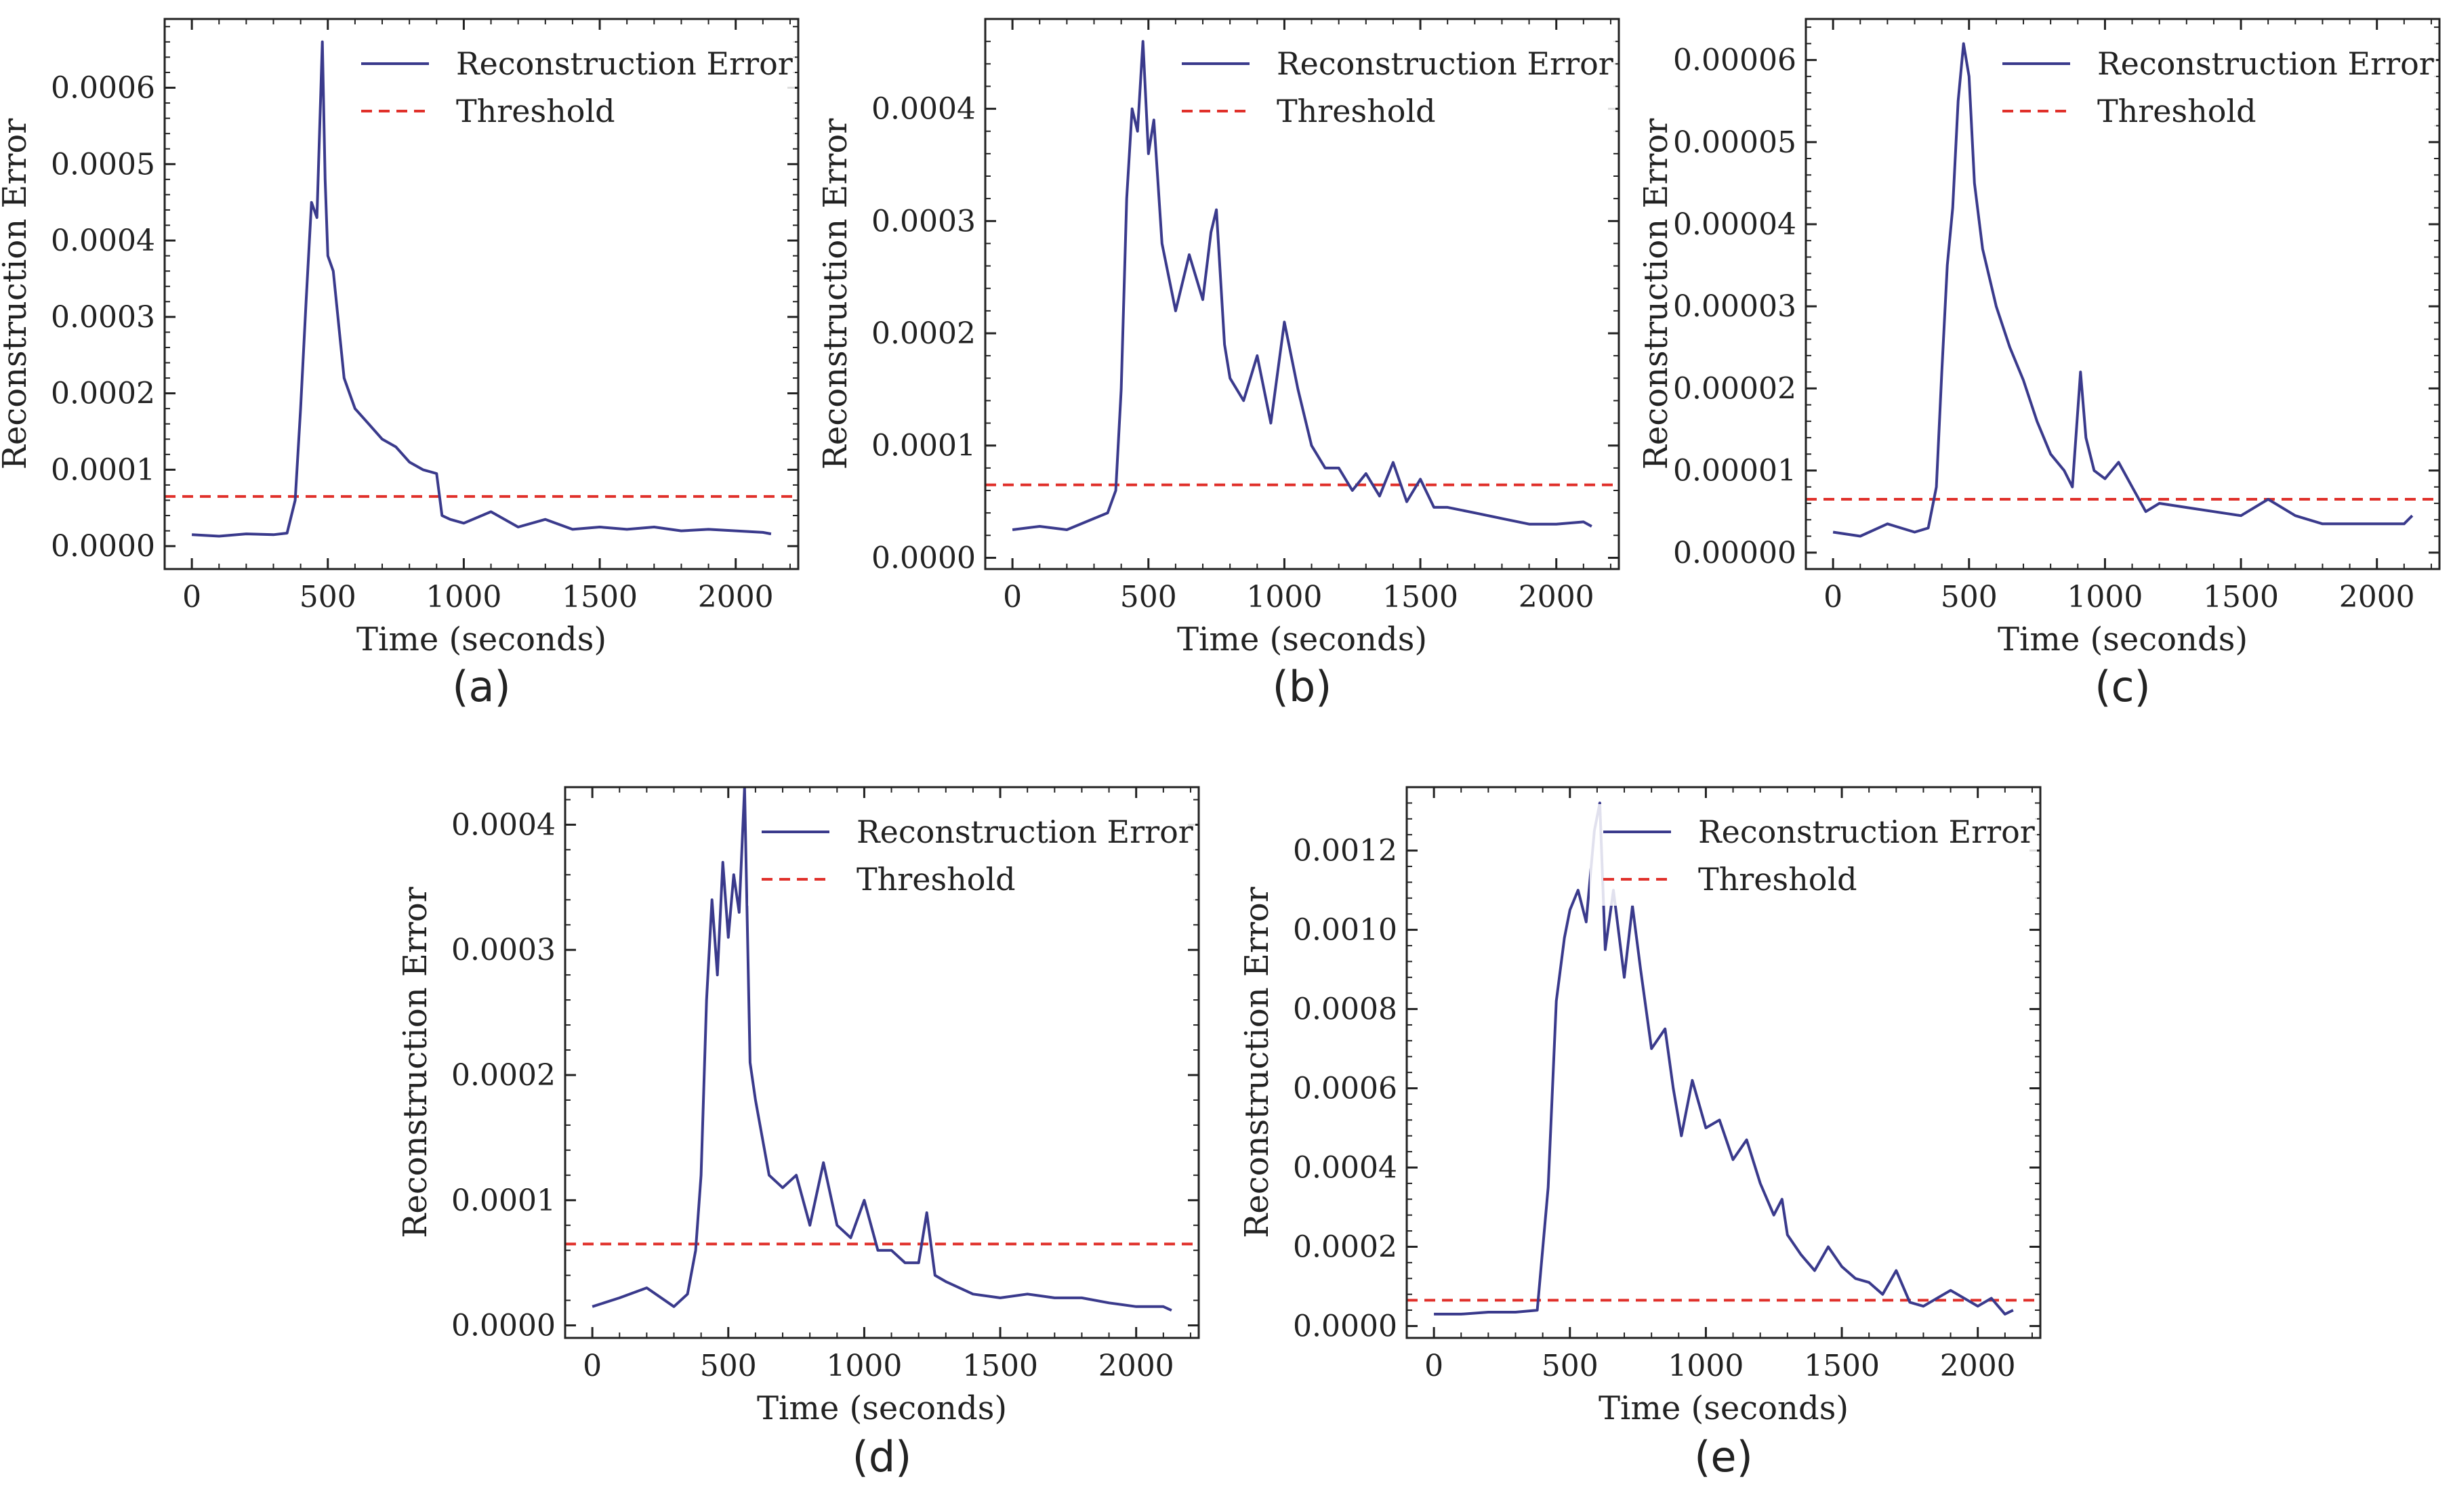 Image resolution: width=2453 pixels, height=1512 pixels. I want to click on y-tick-label: 0.0005, so click(103, 164).